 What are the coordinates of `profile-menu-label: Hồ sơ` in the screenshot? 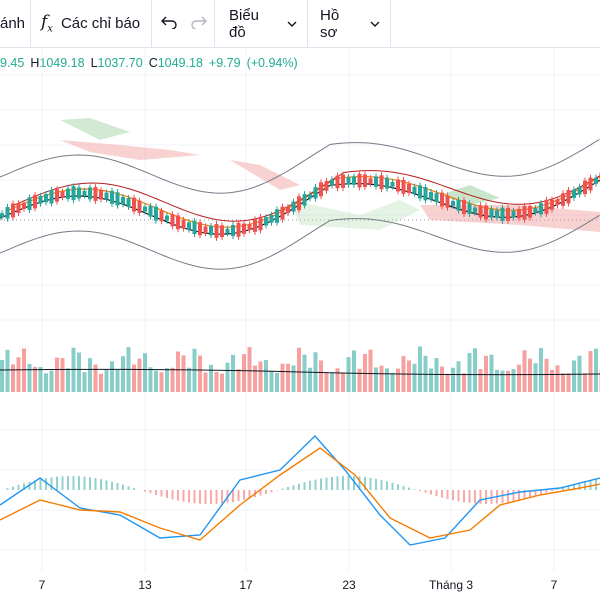 It's located at (330, 23).